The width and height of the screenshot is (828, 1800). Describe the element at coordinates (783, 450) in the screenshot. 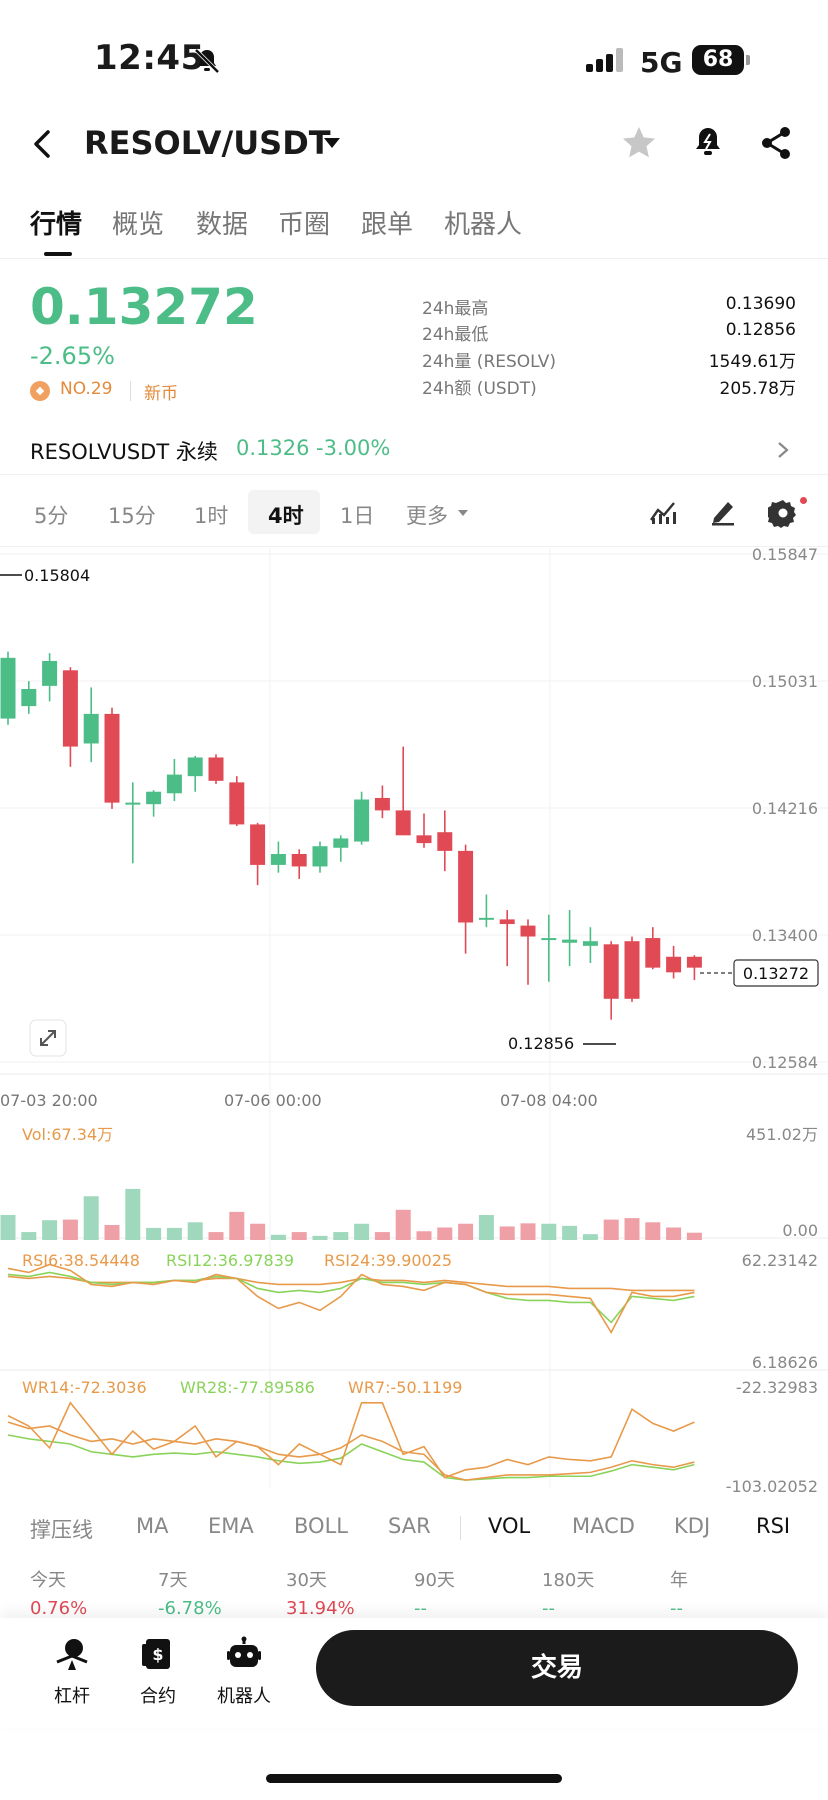

I see `chevron-right-icon` at that location.